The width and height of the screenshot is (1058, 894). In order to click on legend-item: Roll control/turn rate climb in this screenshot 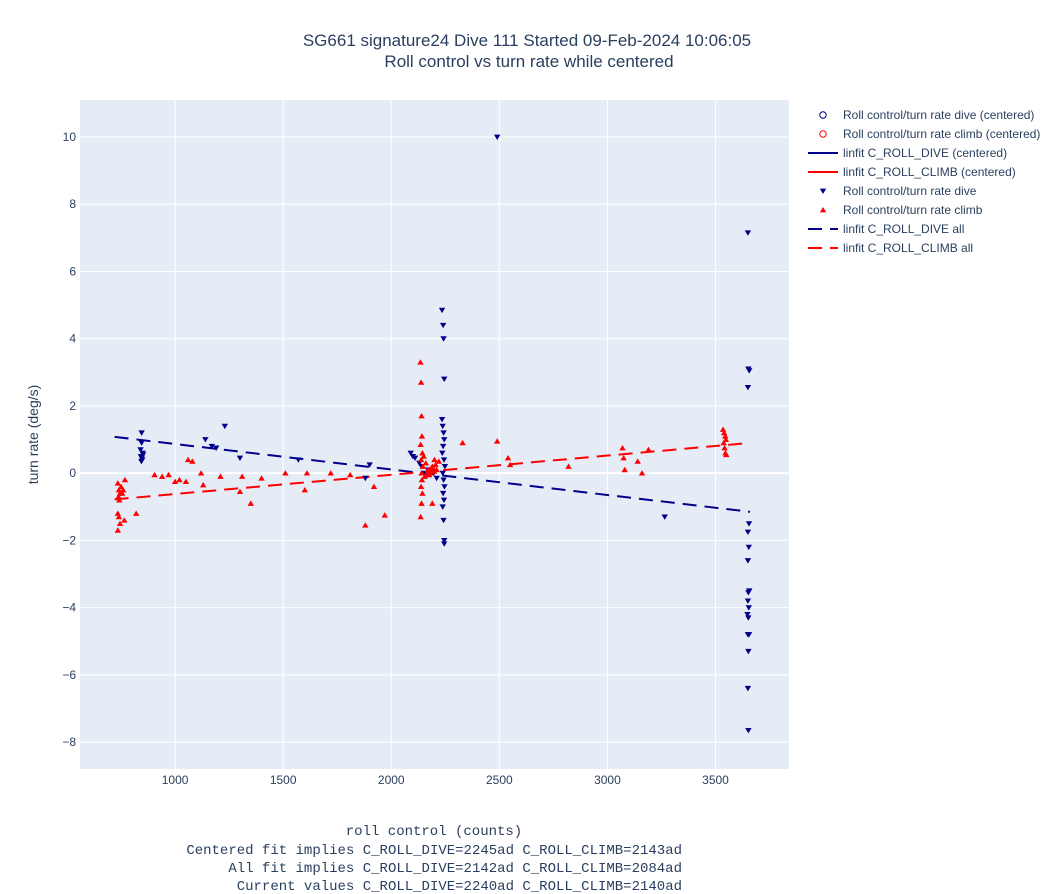, I will do `click(901, 210)`.